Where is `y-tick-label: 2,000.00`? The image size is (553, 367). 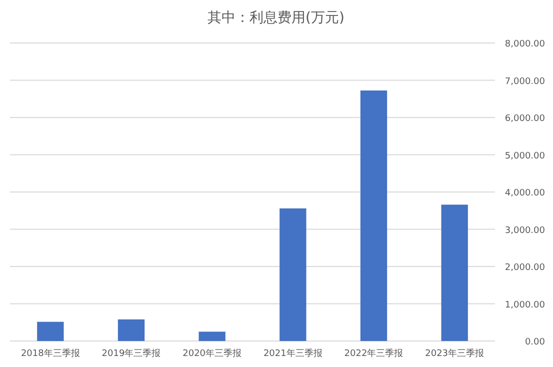 y-tick-label: 2,000.00 is located at coordinates (525, 268).